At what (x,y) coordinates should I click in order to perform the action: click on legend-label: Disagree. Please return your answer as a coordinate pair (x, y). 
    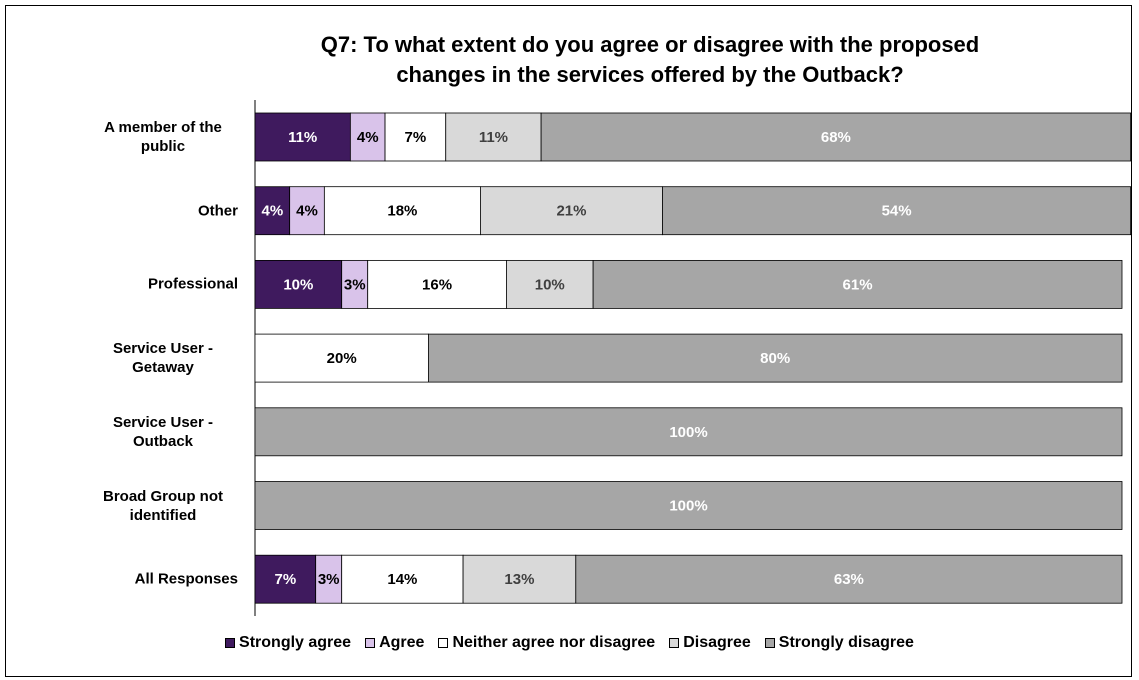
    Looking at the image, I should click on (717, 642).